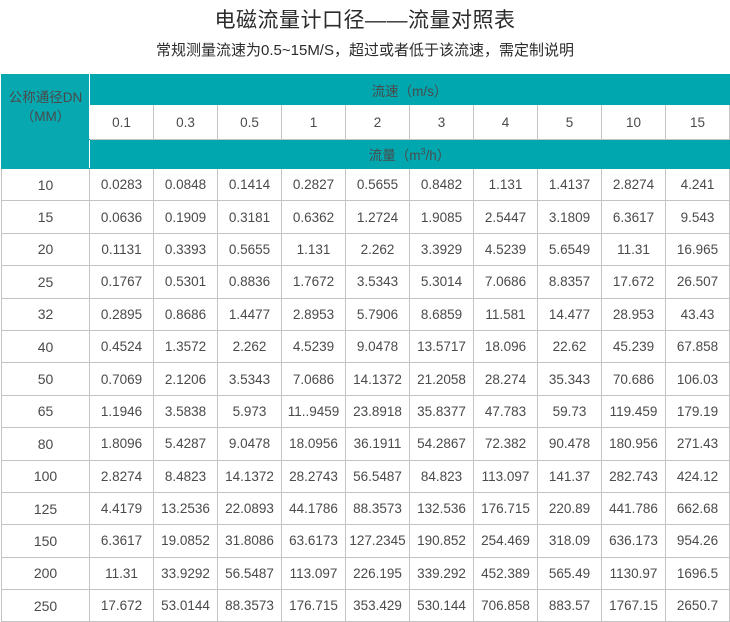  Describe the element at coordinates (438, 155) in the screenshot. I see `flow-header-unit-post: /h）` at that location.